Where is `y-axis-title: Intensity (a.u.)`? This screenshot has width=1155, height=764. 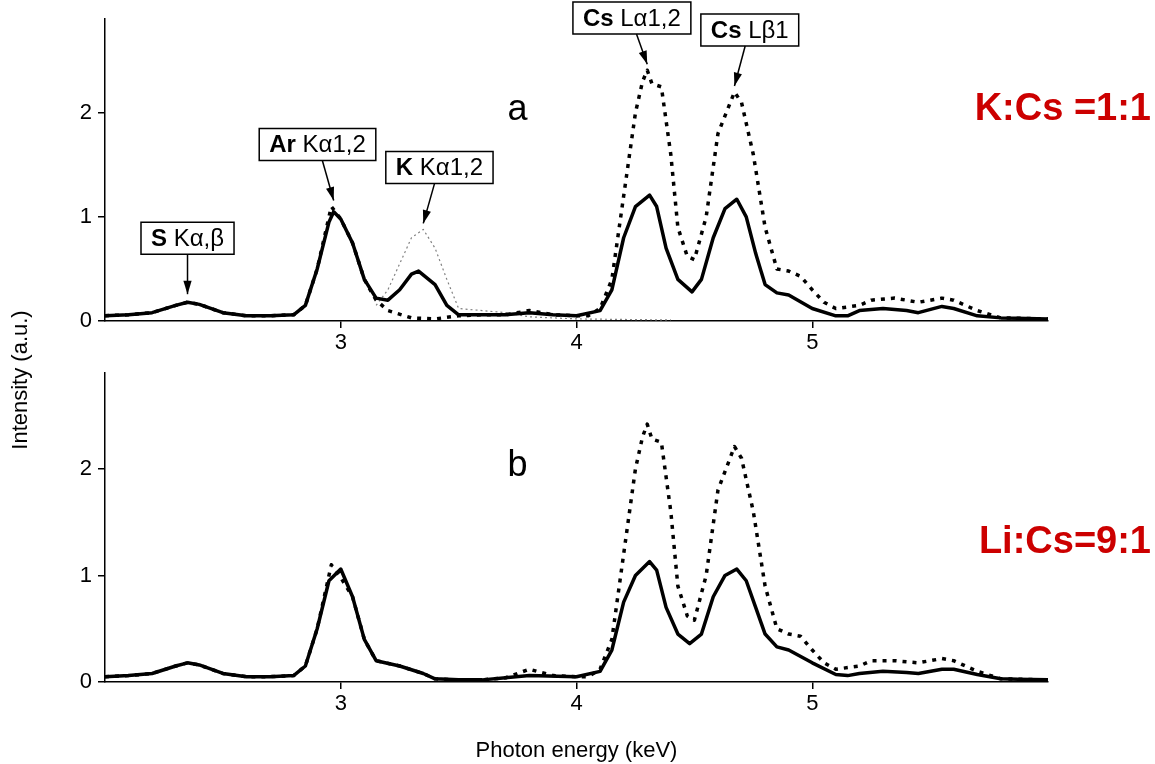 y-axis-title: Intensity (a.u.) is located at coordinates (20, 380).